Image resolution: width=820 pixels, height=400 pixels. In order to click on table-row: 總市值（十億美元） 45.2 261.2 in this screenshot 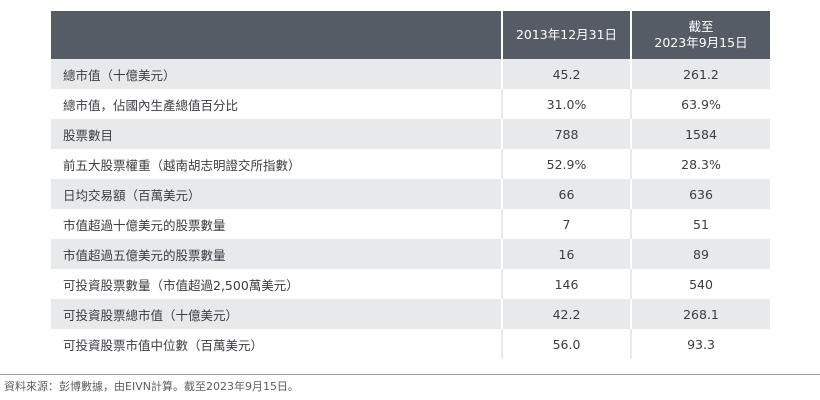, I will do `click(410, 74)`.